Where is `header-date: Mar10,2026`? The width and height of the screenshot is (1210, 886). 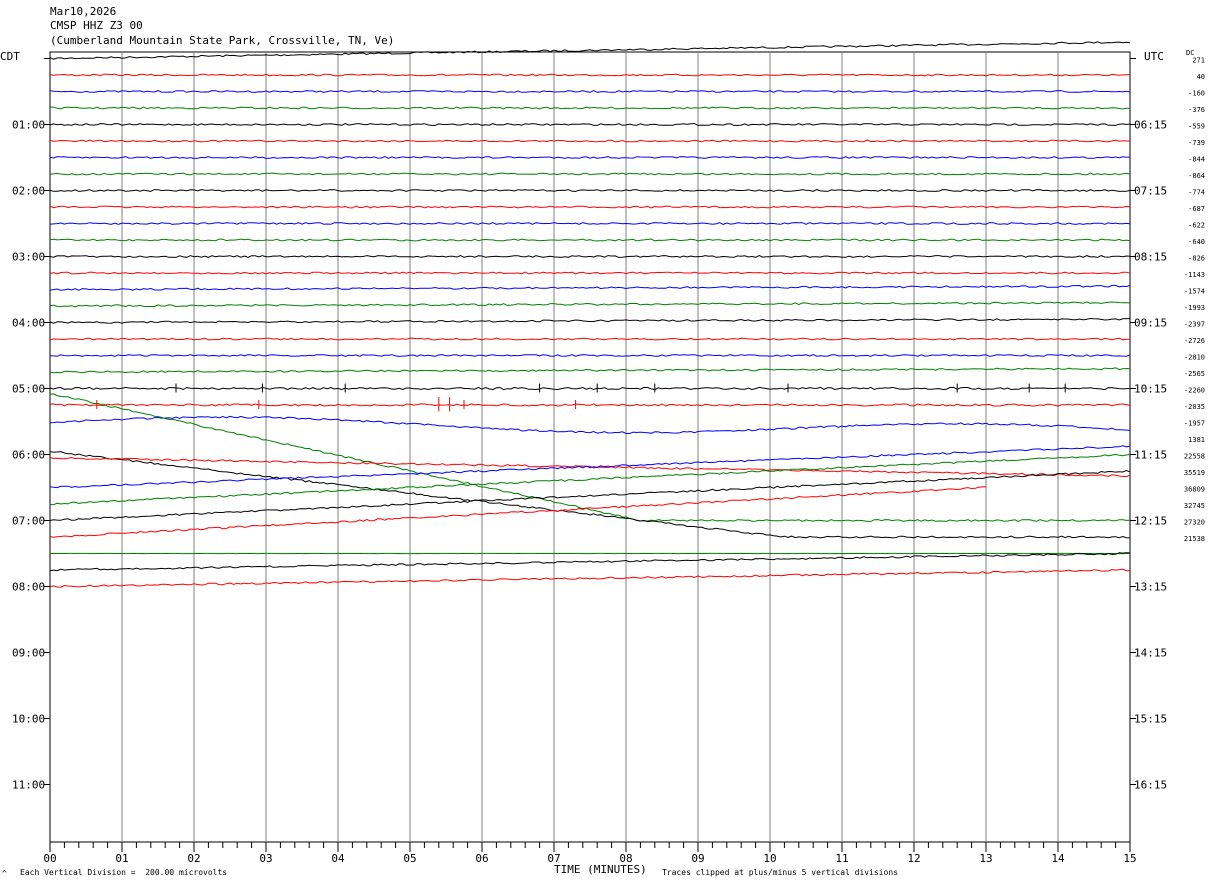
header-date: Mar10,2026 is located at coordinates (83, 11).